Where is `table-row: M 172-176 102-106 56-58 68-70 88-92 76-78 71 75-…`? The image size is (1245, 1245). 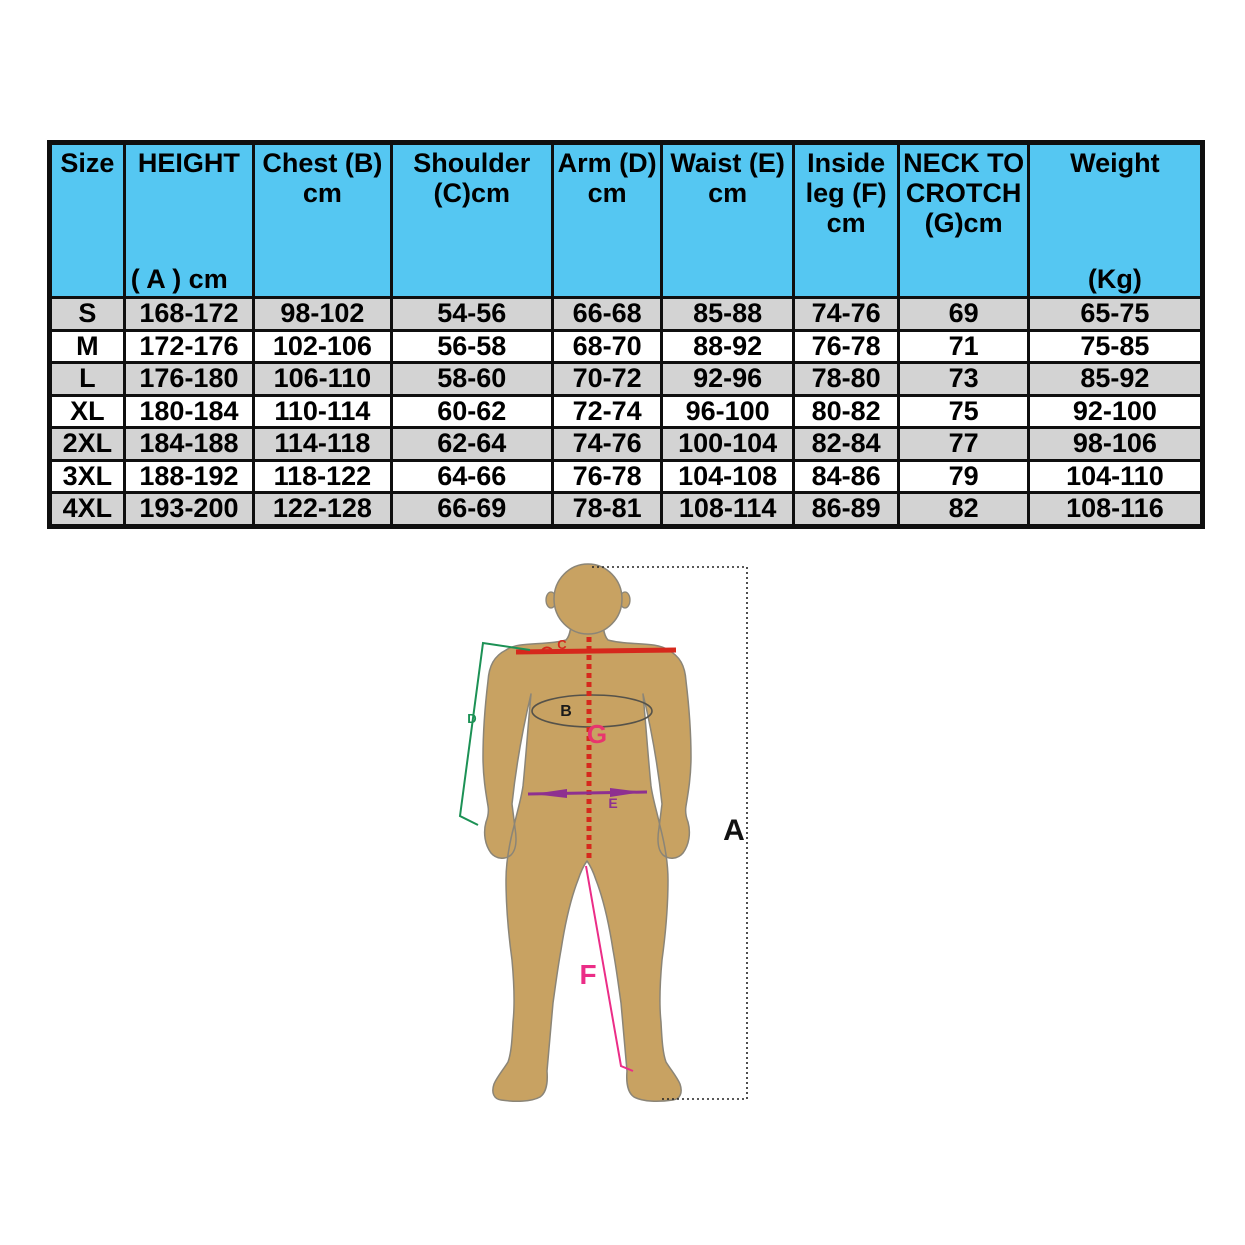
table-row: M 172-176 102-106 56-58 68-70 88-92 76-78 71 75-… is located at coordinates (626, 346).